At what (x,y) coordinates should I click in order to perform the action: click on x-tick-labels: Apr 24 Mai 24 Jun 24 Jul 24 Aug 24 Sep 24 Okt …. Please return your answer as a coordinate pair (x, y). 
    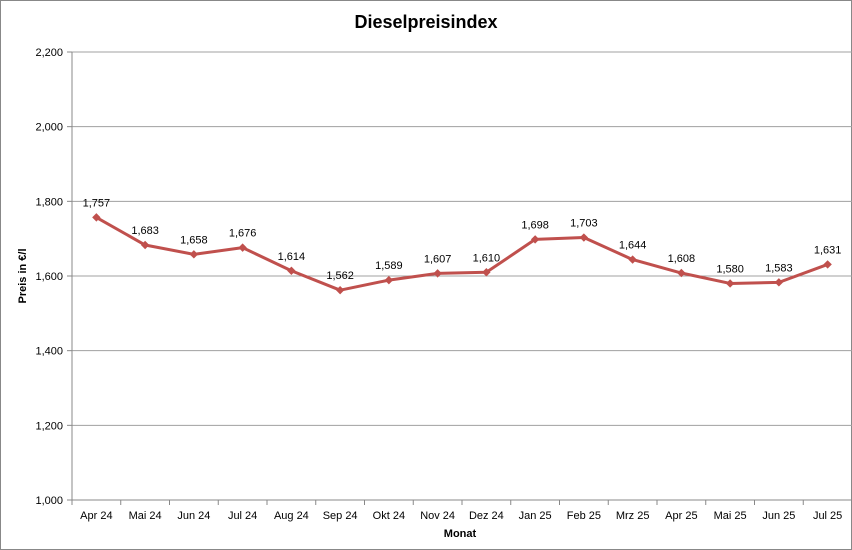
    Looking at the image, I should click on (461, 516).